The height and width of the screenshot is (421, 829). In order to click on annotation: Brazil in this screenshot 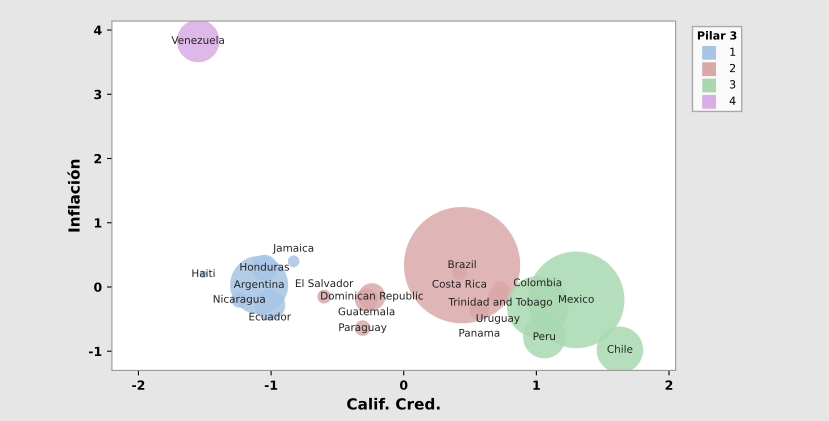, I will do `click(462, 264)`.